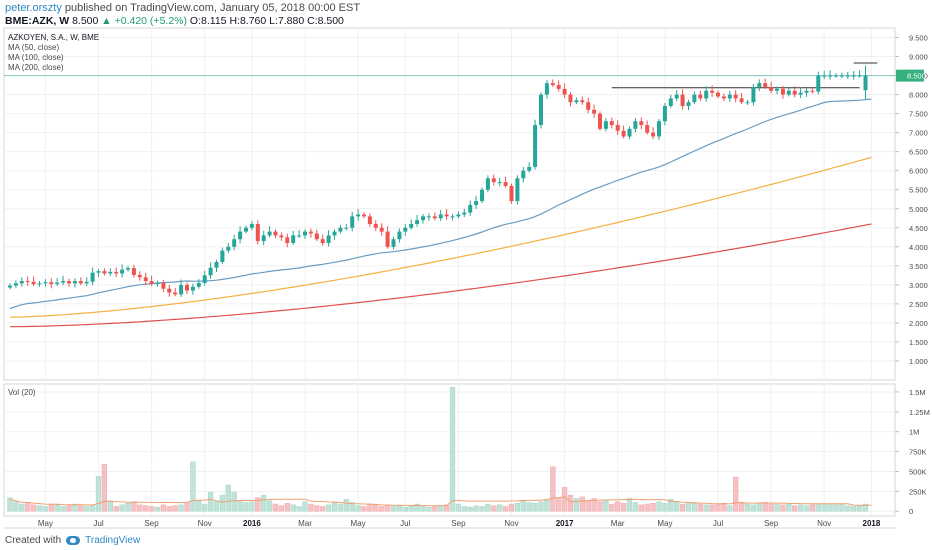  Describe the element at coordinates (291, 21) in the screenshot. I see `low-value: 7.880` at that location.